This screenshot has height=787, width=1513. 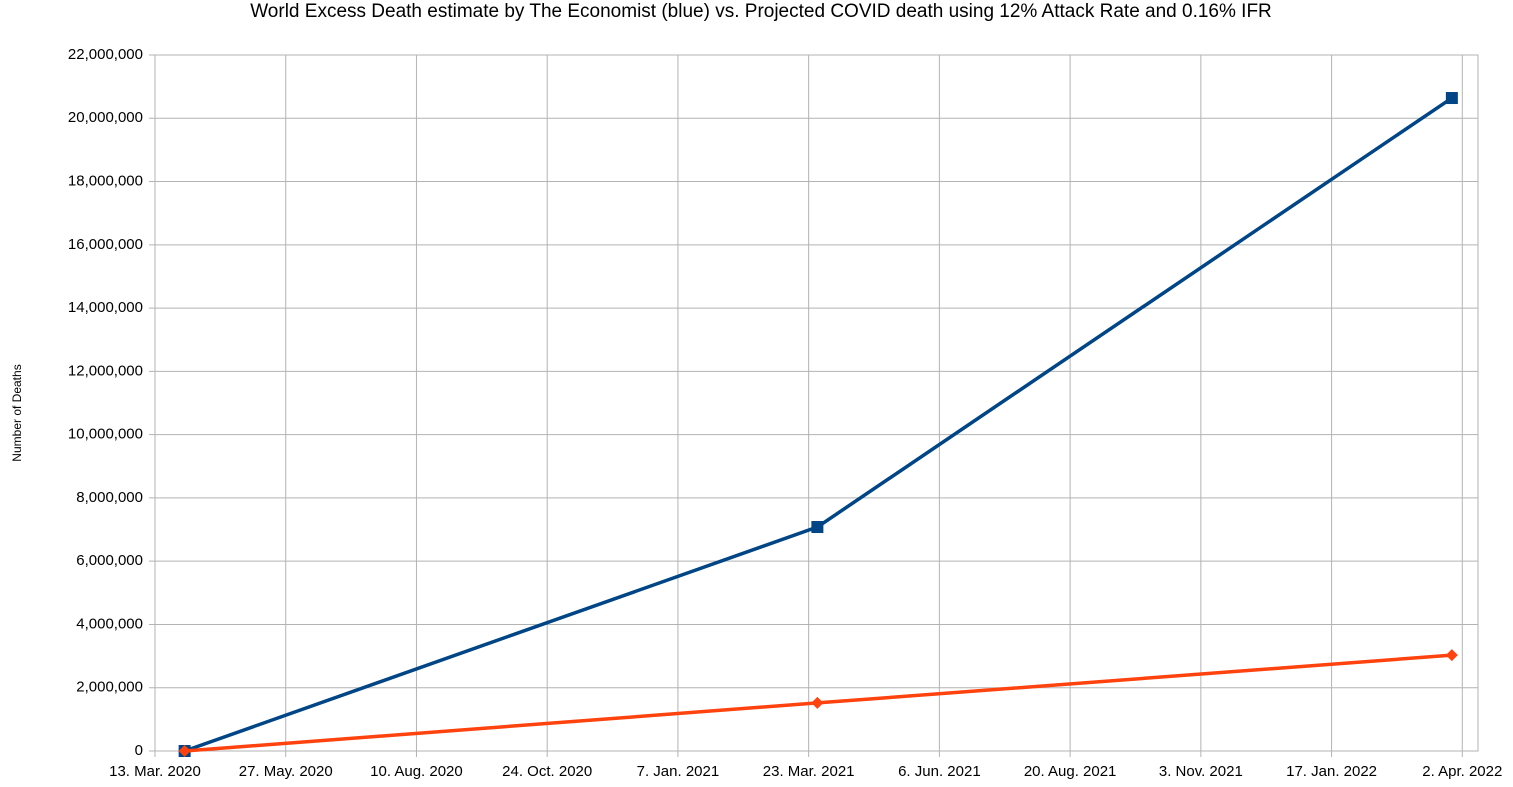 What do you see at coordinates (105, 181) in the screenshot?
I see `y-tick-label: 18,000,000` at bounding box center [105, 181].